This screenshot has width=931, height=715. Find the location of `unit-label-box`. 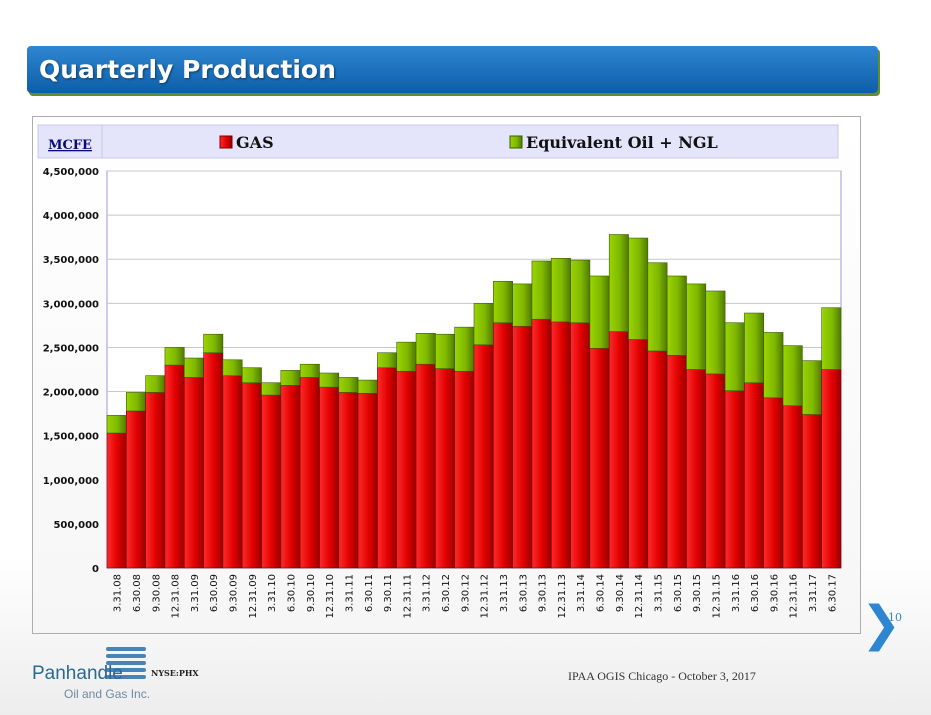

unit-label-box is located at coordinates (70, 141).